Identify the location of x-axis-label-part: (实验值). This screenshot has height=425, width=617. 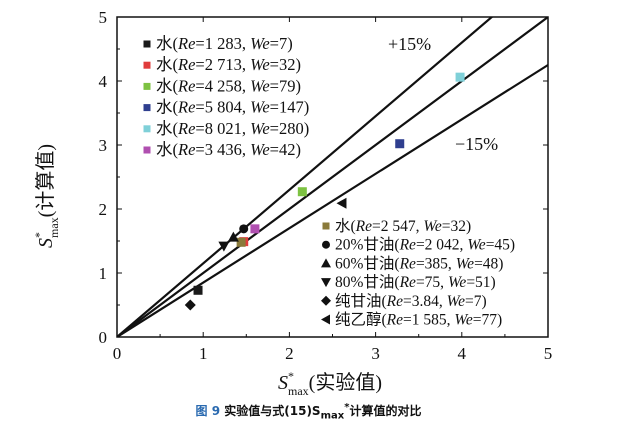
(345, 382).